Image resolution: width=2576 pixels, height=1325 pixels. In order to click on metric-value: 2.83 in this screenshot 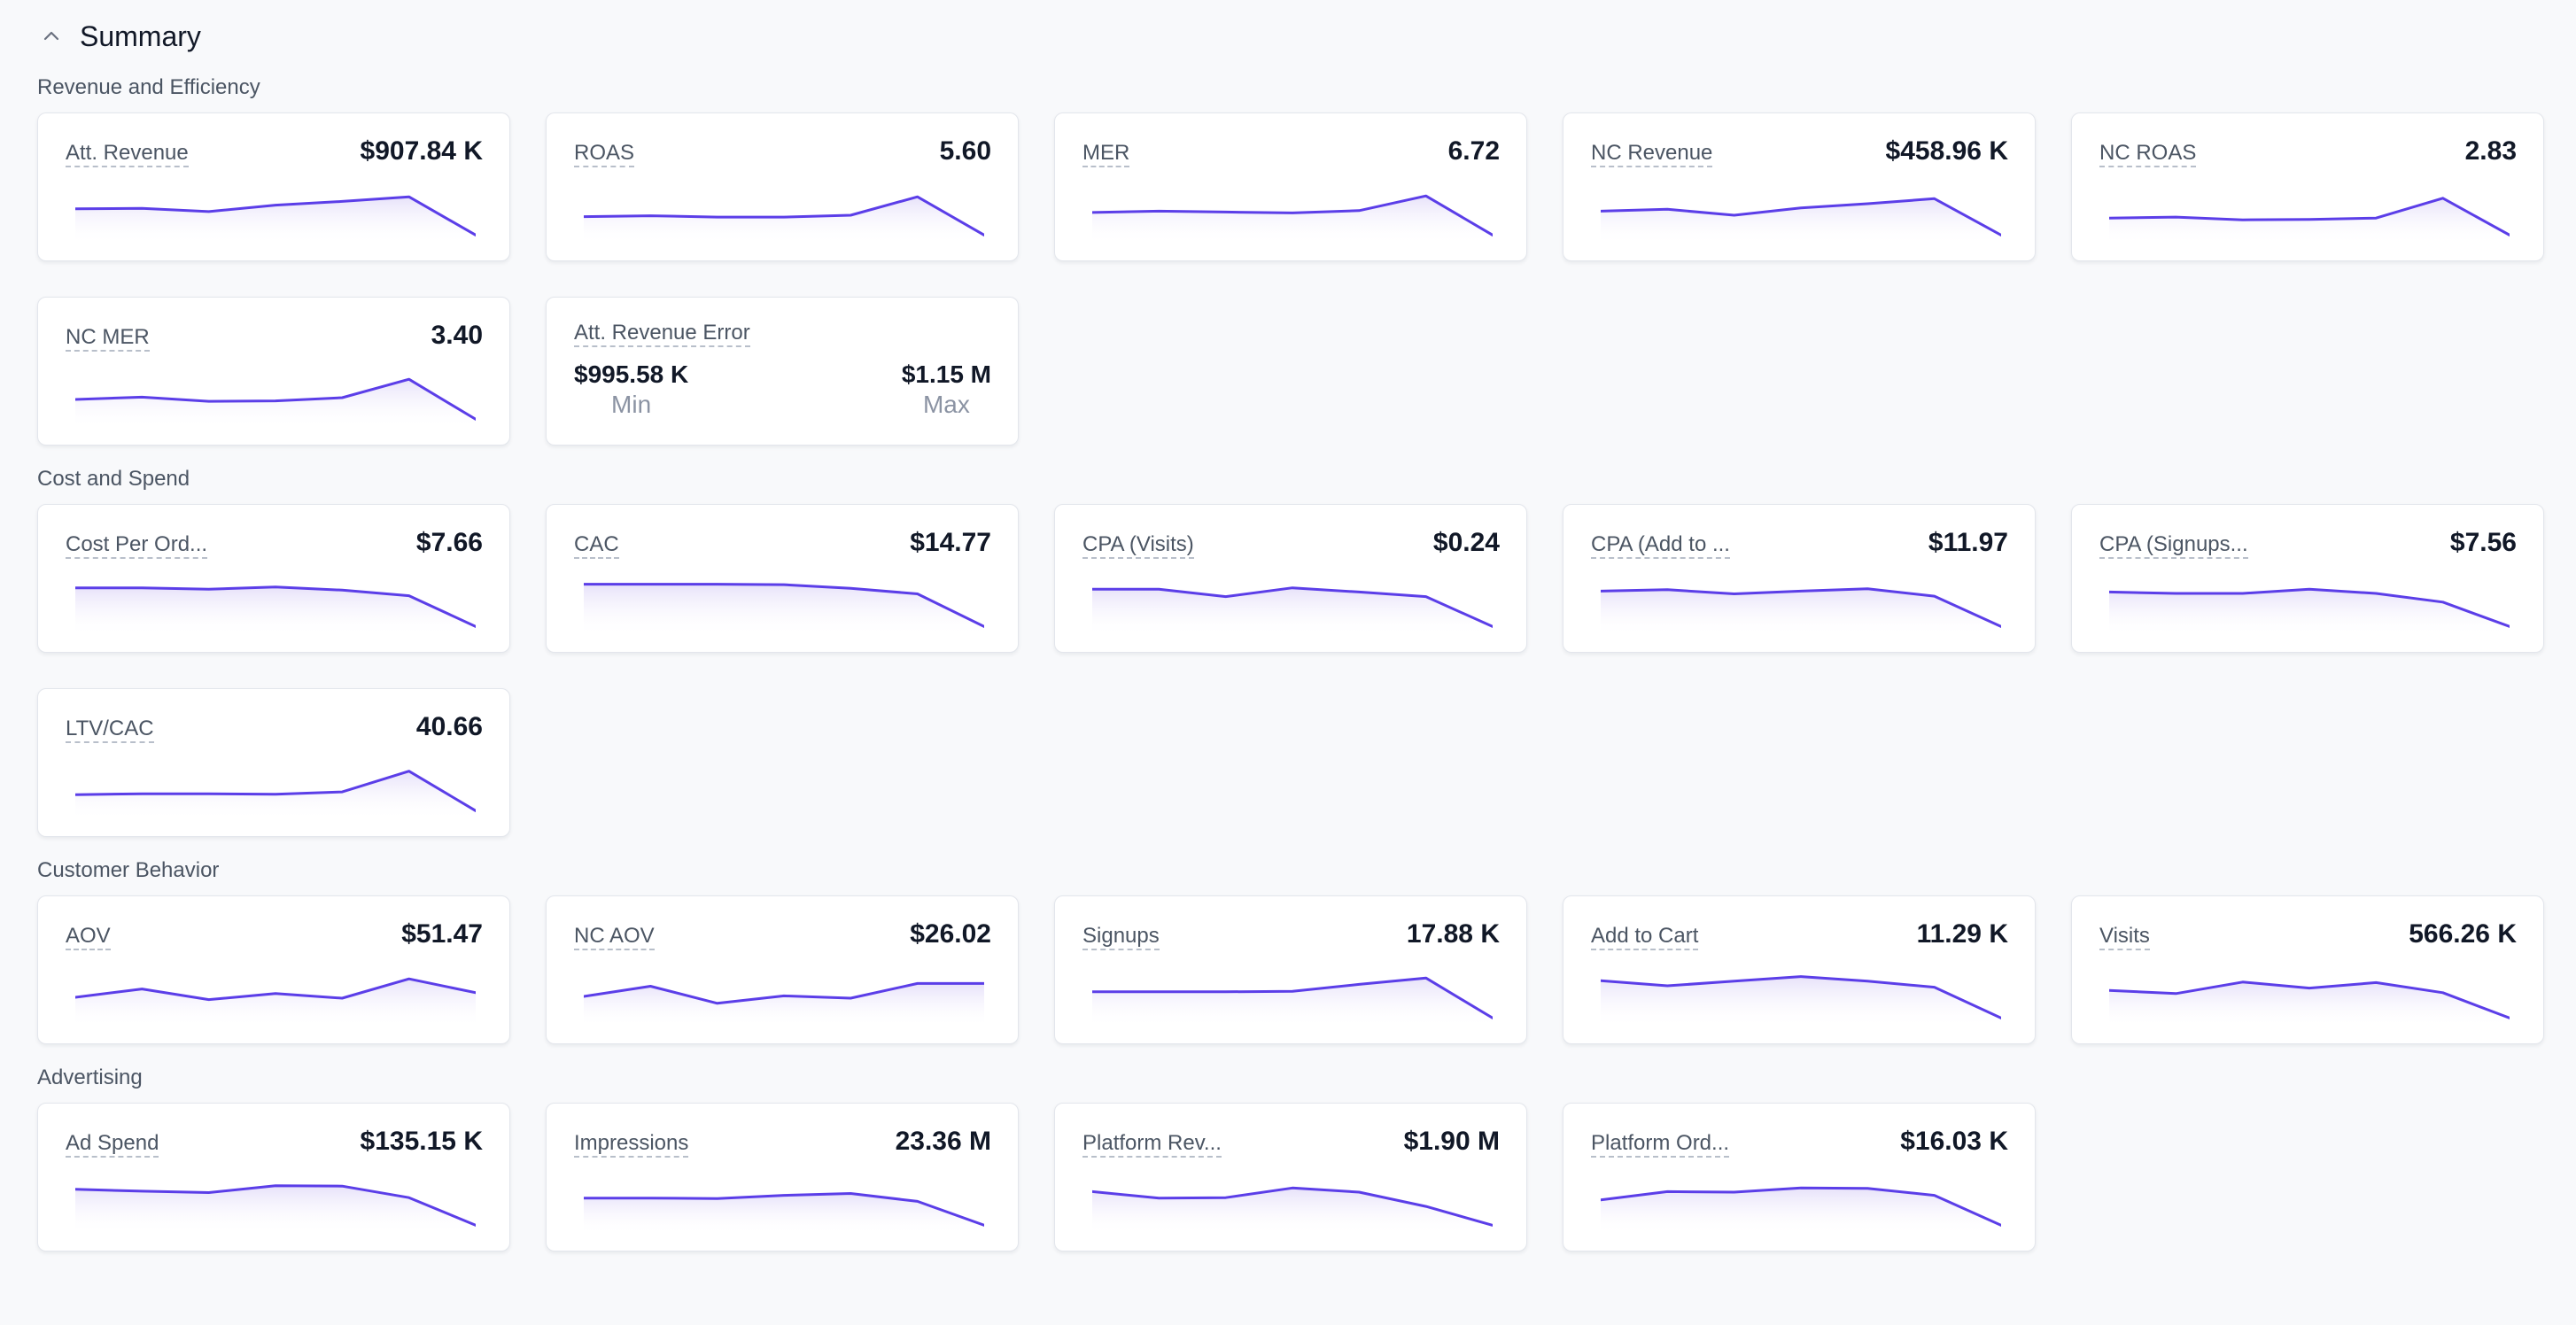, I will do `click(2490, 151)`.